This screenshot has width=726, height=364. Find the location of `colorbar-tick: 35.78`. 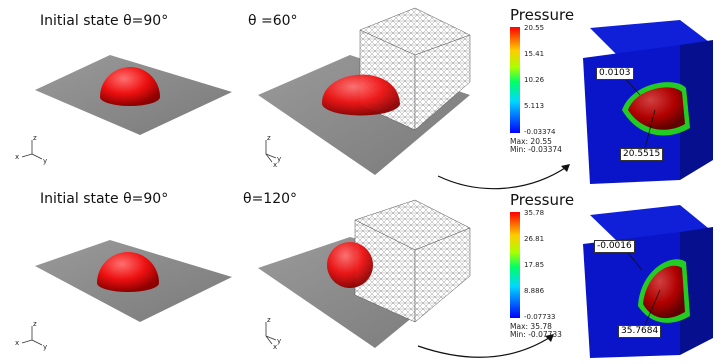

colorbar-tick: 35.78 is located at coordinates (534, 213).